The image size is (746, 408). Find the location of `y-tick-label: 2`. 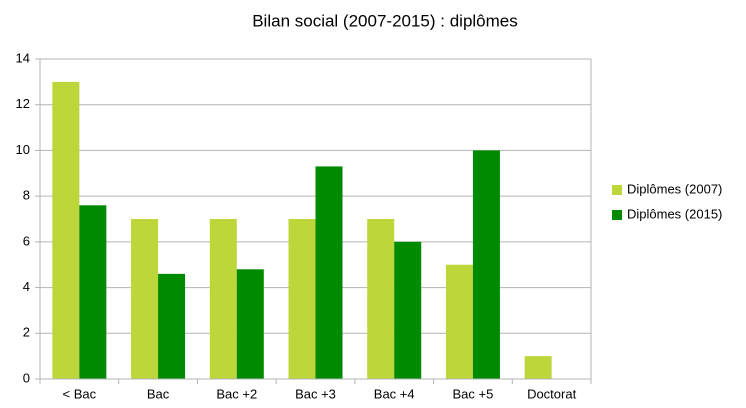

y-tick-label: 2 is located at coordinates (26, 332).